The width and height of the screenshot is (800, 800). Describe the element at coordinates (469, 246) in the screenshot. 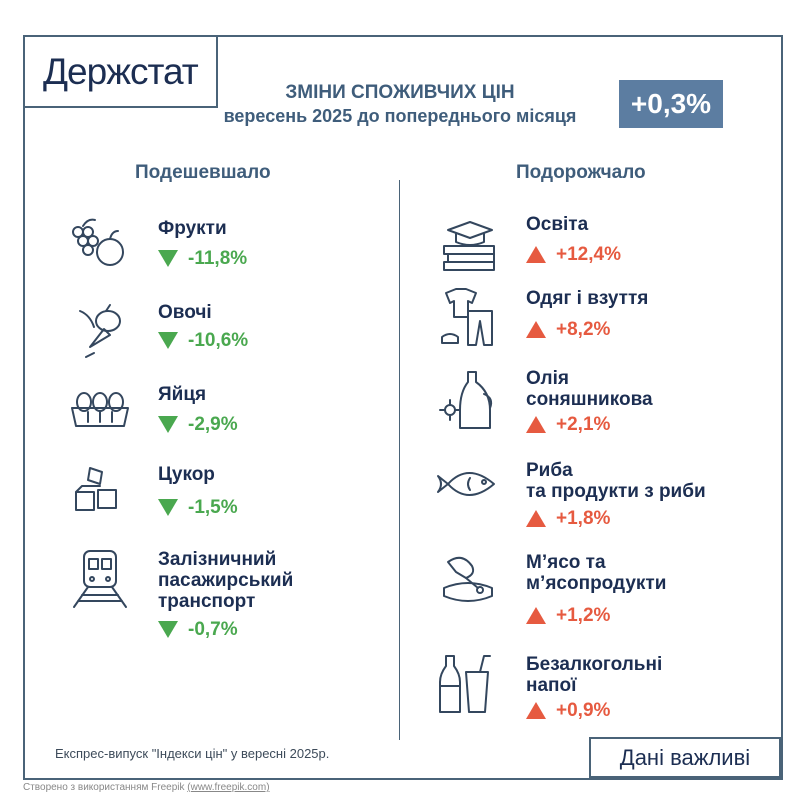

I see `books-graduation-cap-icon` at that location.